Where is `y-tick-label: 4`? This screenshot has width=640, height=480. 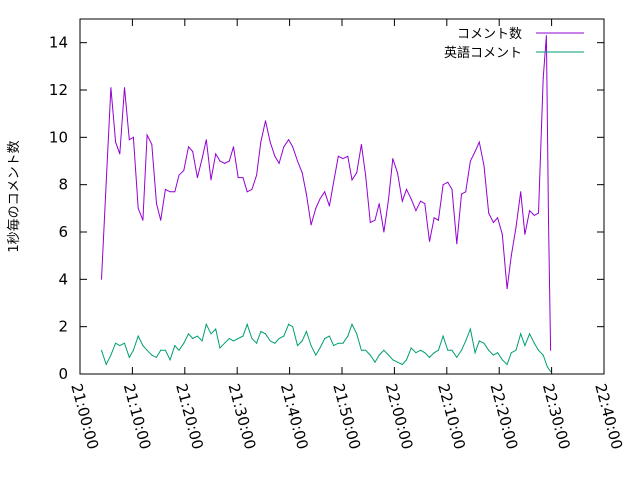
y-tick-label: 4 is located at coordinates (63, 279).